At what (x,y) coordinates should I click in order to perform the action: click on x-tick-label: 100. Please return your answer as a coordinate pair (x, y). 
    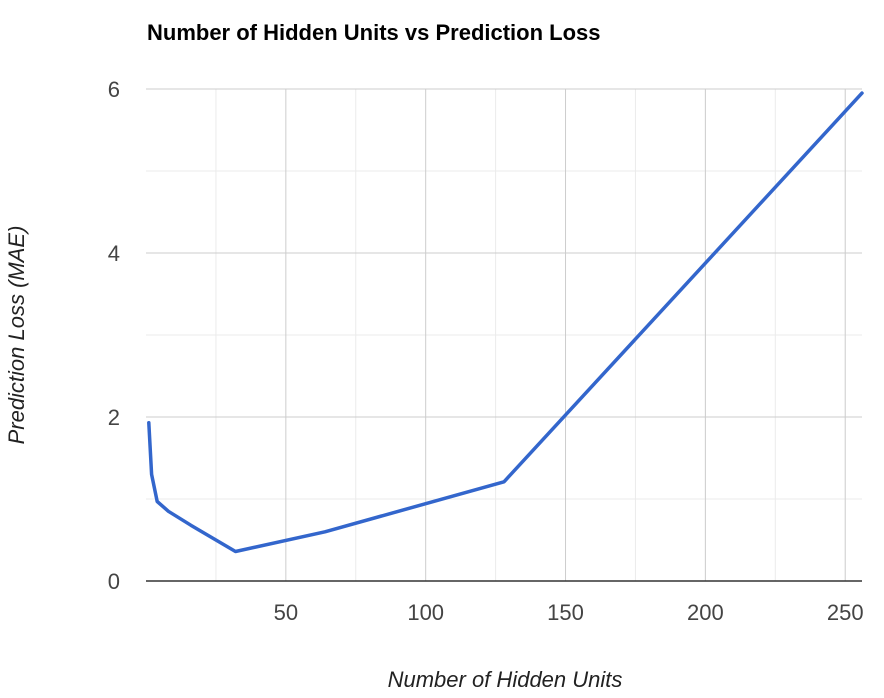
    Looking at the image, I should click on (425, 612).